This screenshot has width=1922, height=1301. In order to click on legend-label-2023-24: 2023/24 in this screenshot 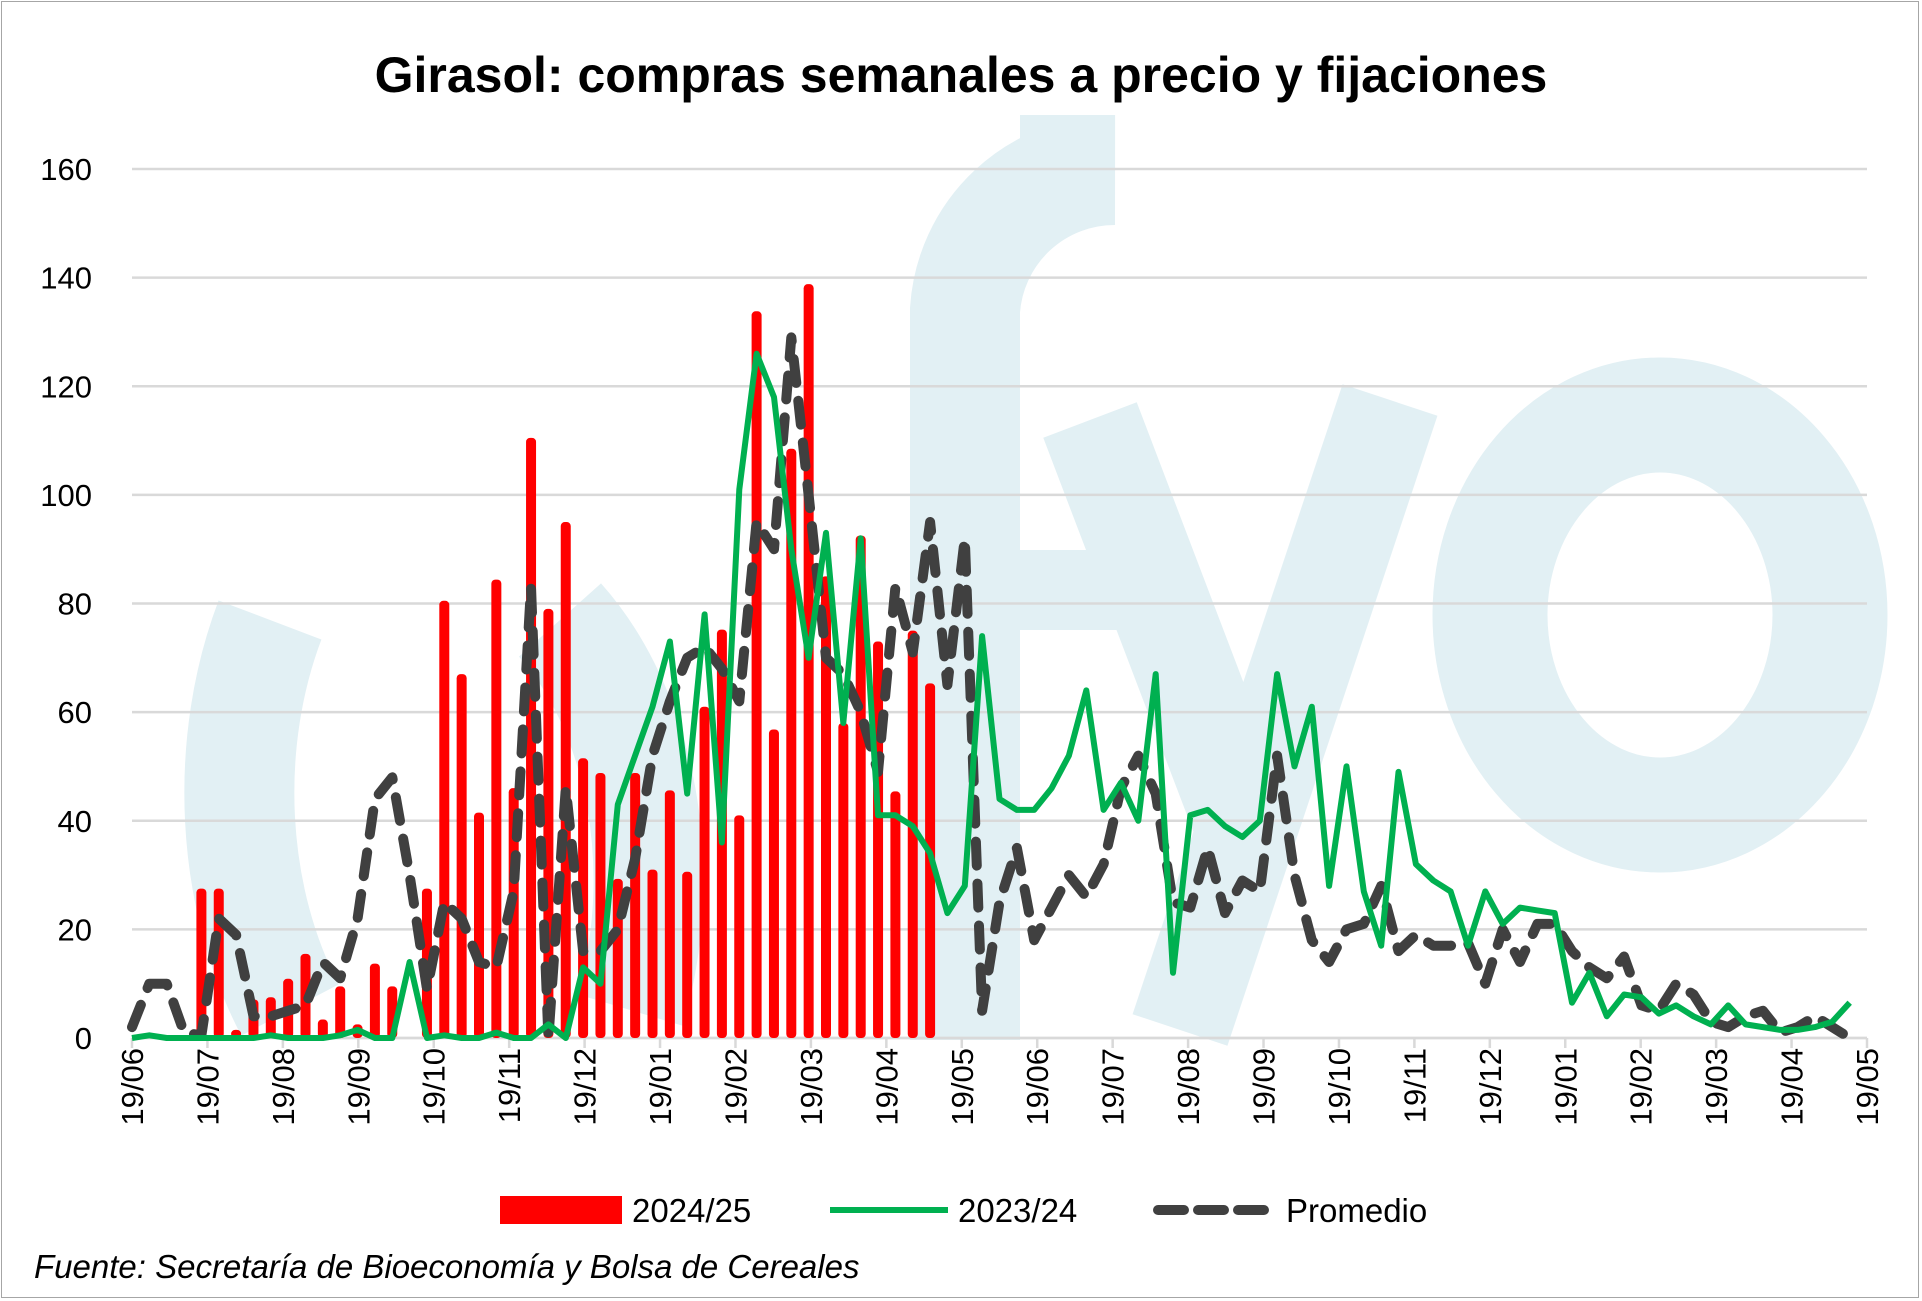, I will do `click(1017, 1210)`.